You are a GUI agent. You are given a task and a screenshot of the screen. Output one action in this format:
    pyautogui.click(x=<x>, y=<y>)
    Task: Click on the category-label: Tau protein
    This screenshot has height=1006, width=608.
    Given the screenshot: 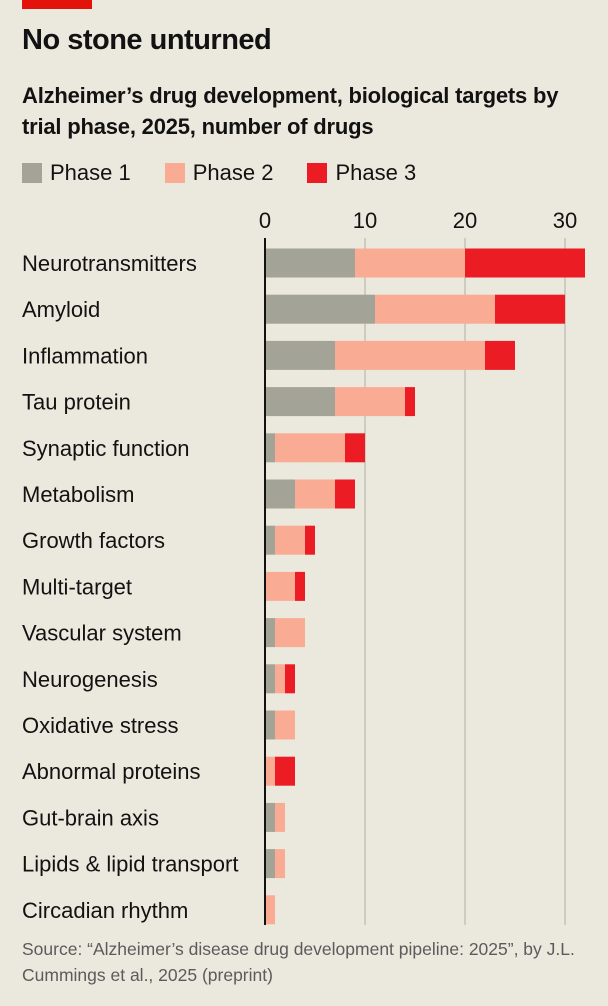 What is the action you would take?
    pyautogui.click(x=76, y=402)
    